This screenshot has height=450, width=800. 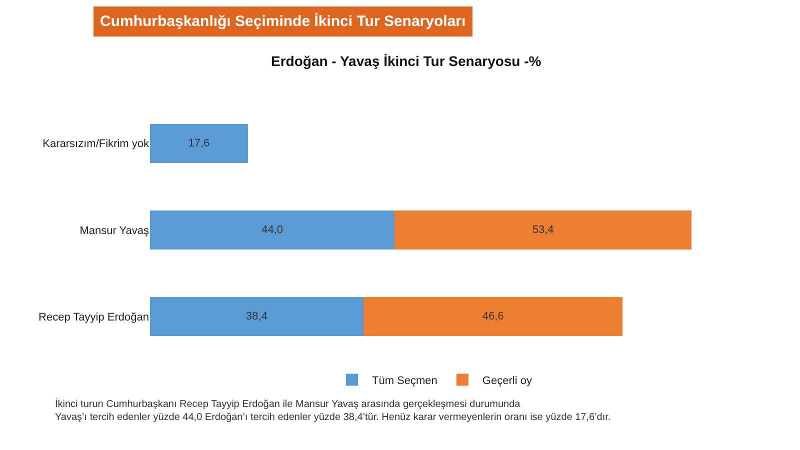 I want to click on y-tick-label: Mansur Yavaş, so click(x=115, y=230).